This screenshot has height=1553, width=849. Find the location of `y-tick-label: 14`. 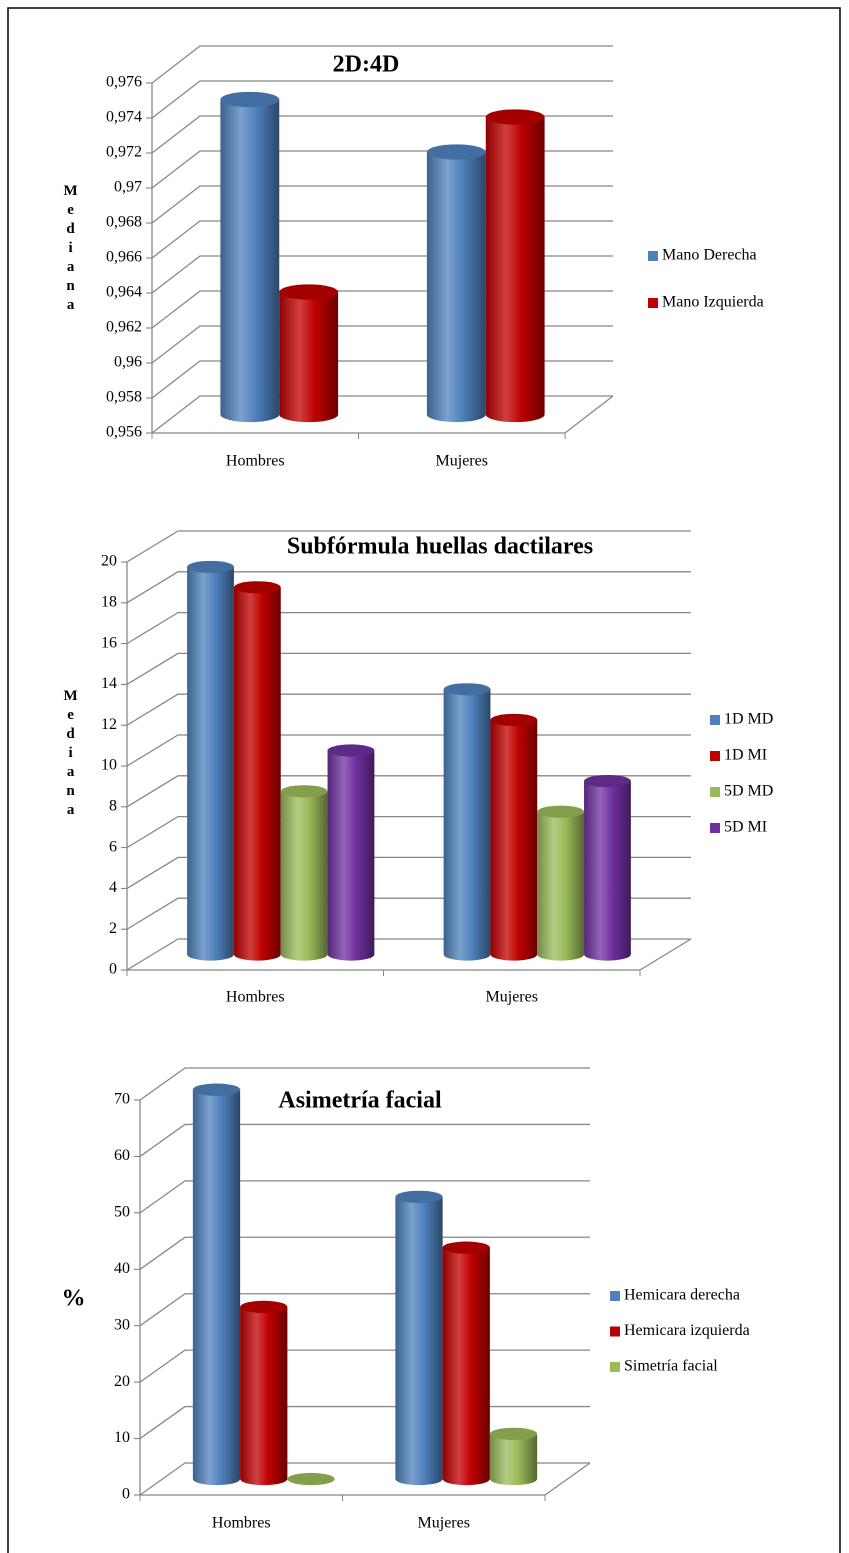

y-tick-label: 14 is located at coordinates (109, 683).